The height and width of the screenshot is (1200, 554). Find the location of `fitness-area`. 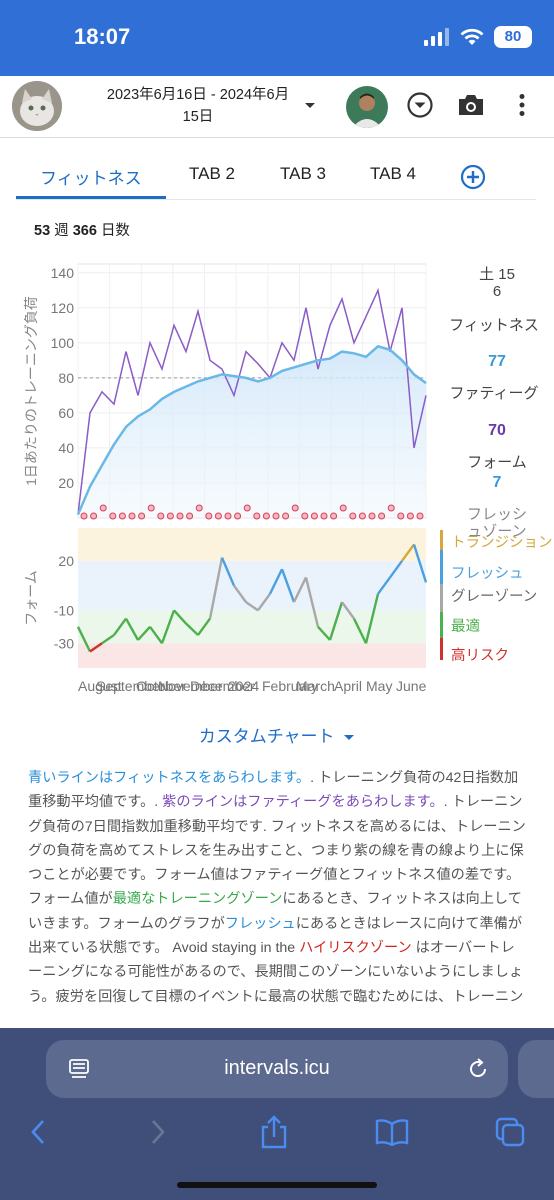

fitness-area is located at coordinates (252, 432).